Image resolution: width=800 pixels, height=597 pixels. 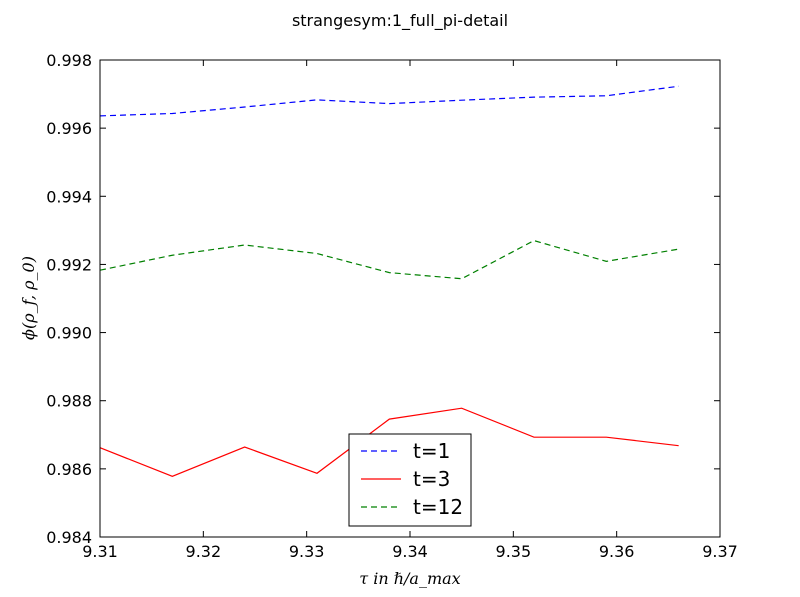 I want to click on legend-label: t=12, so click(x=438, y=507).